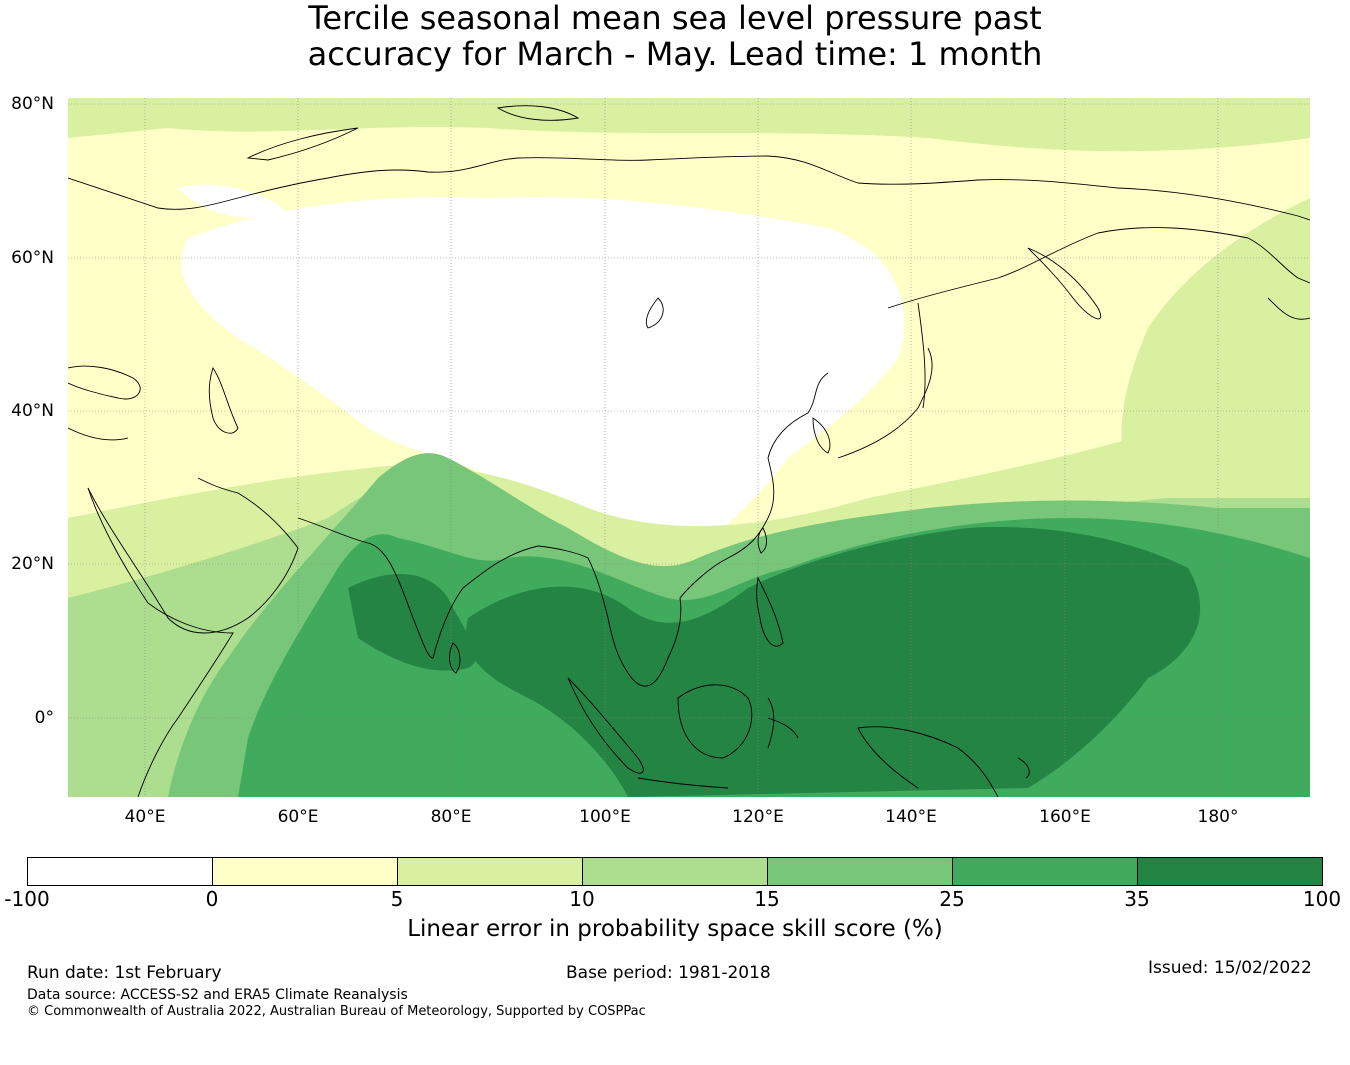 The image size is (1350, 1065). I want to click on lon-label-120e: 120°E, so click(758, 817).